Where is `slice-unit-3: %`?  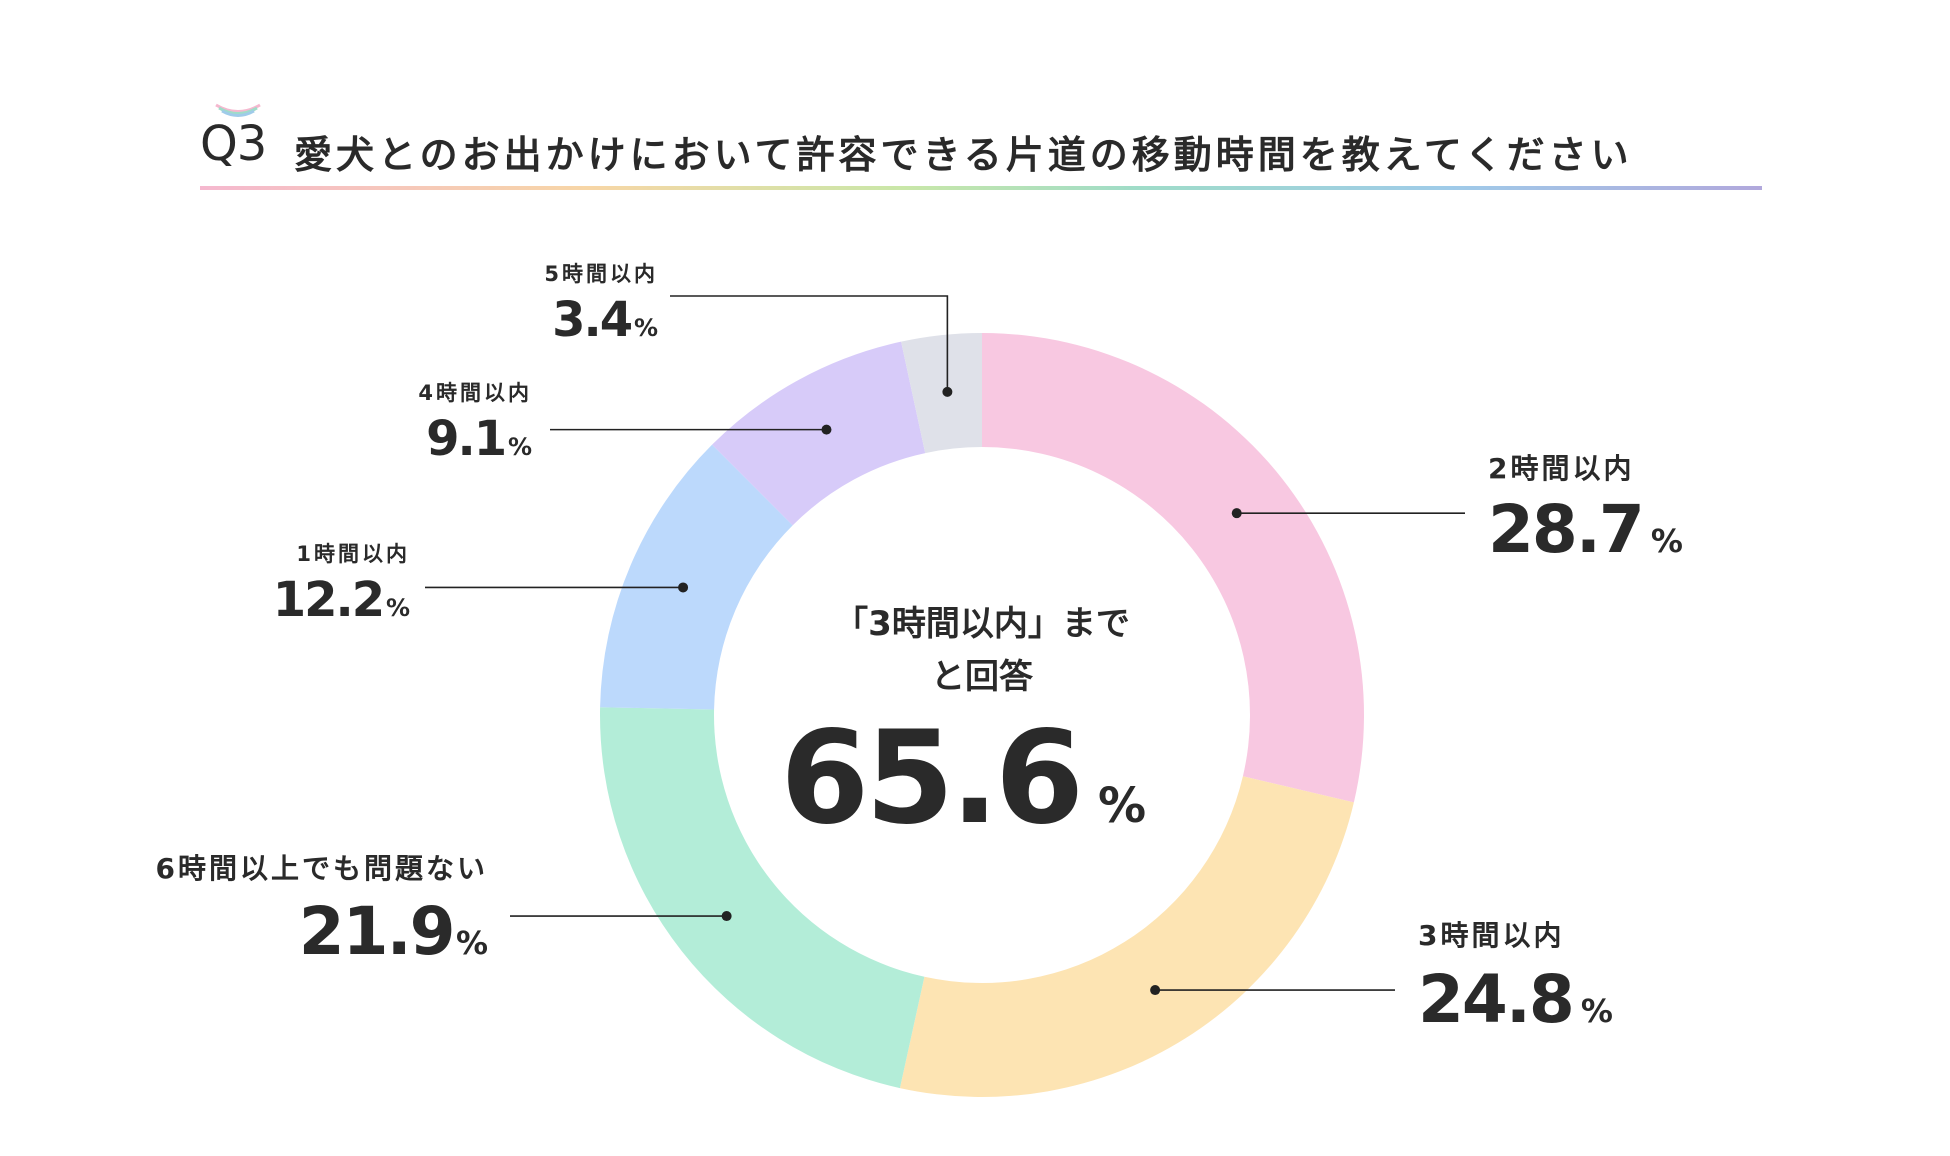
slice-unit-3: % is located at coordinates (472, 943).